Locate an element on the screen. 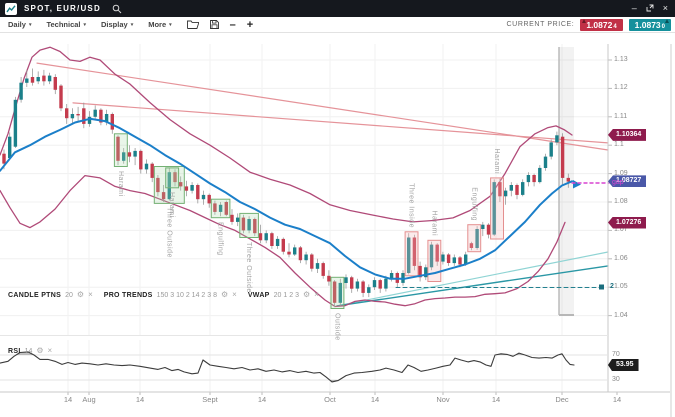 The width and height of the screenshot is (675, 417). indicator-name: VWAP is located at coordinates (258, 295).